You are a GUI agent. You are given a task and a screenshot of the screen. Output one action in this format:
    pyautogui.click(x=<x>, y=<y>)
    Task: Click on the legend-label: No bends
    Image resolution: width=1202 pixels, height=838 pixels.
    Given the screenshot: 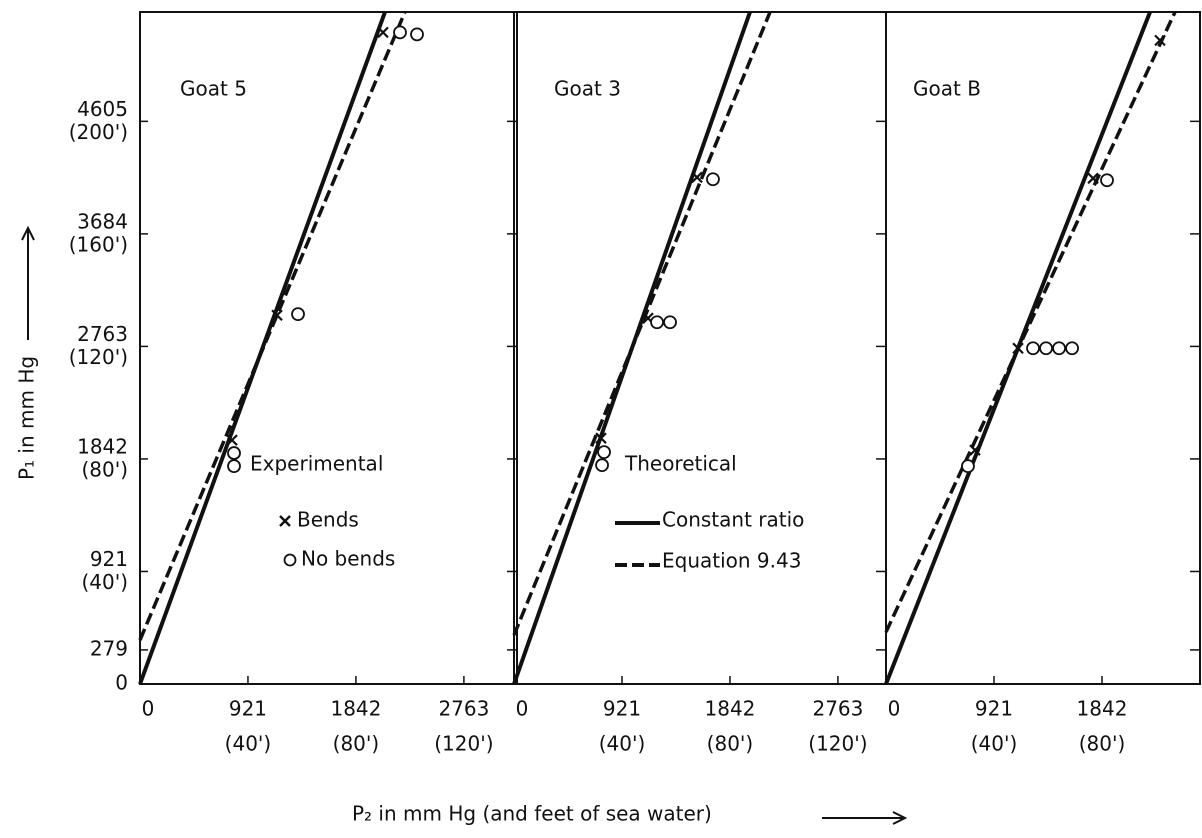 What is the action you would take?
    pyautogui.click(x=348, y=559)
    